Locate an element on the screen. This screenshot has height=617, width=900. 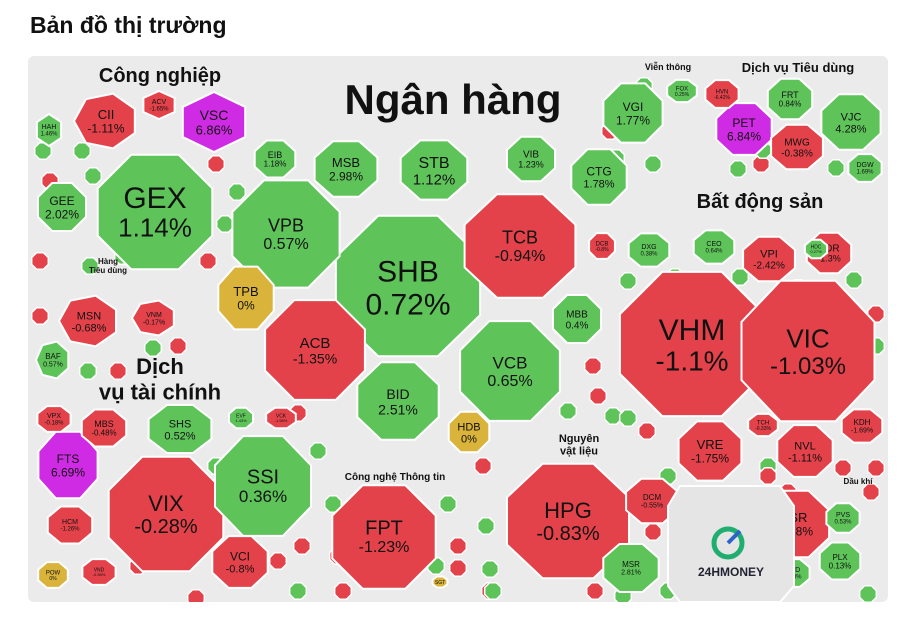
tile-vnm: VNM-0.17% is located at coordinates (152, 318).